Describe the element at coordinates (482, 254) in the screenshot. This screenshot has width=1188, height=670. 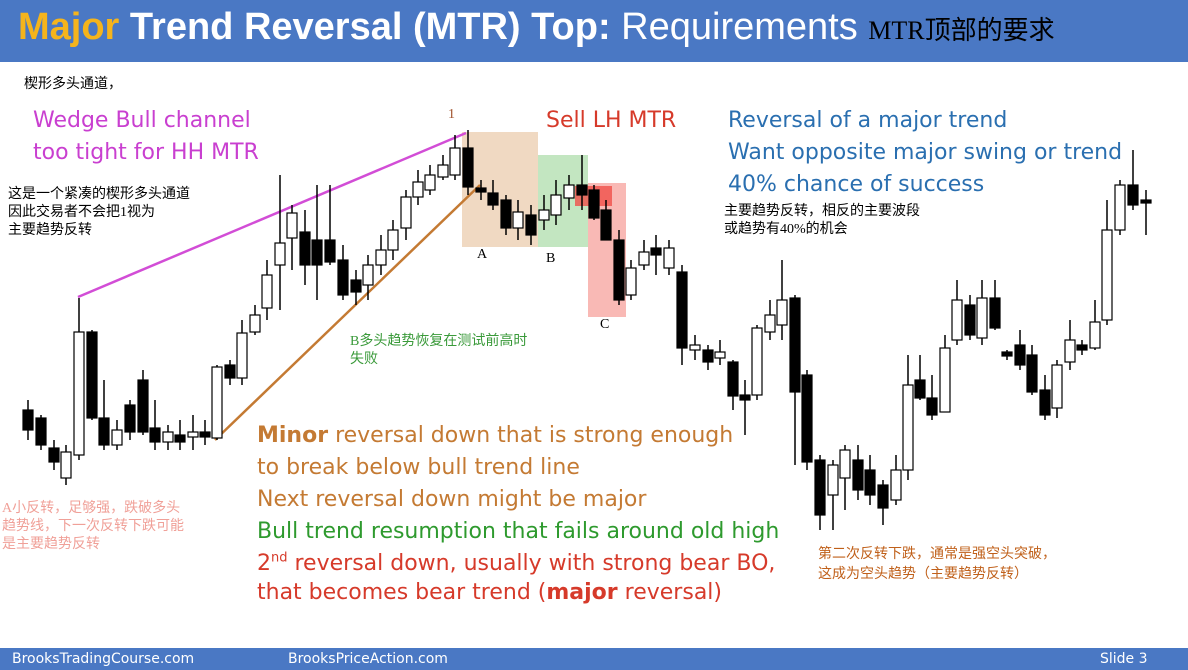
I see `text: A` at that location.